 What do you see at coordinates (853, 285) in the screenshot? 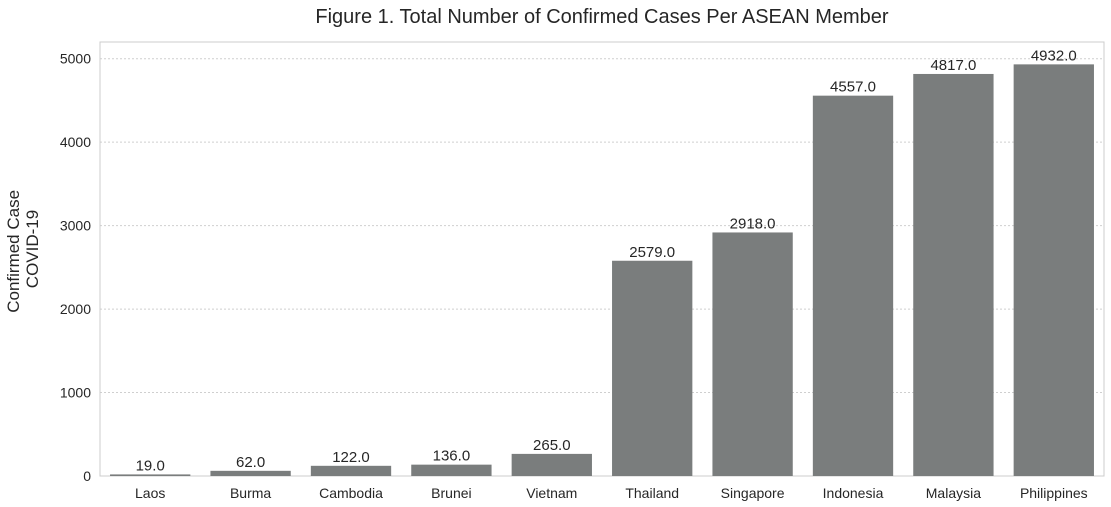
I see `bar-indonesia` at bounding box center [853, 285].